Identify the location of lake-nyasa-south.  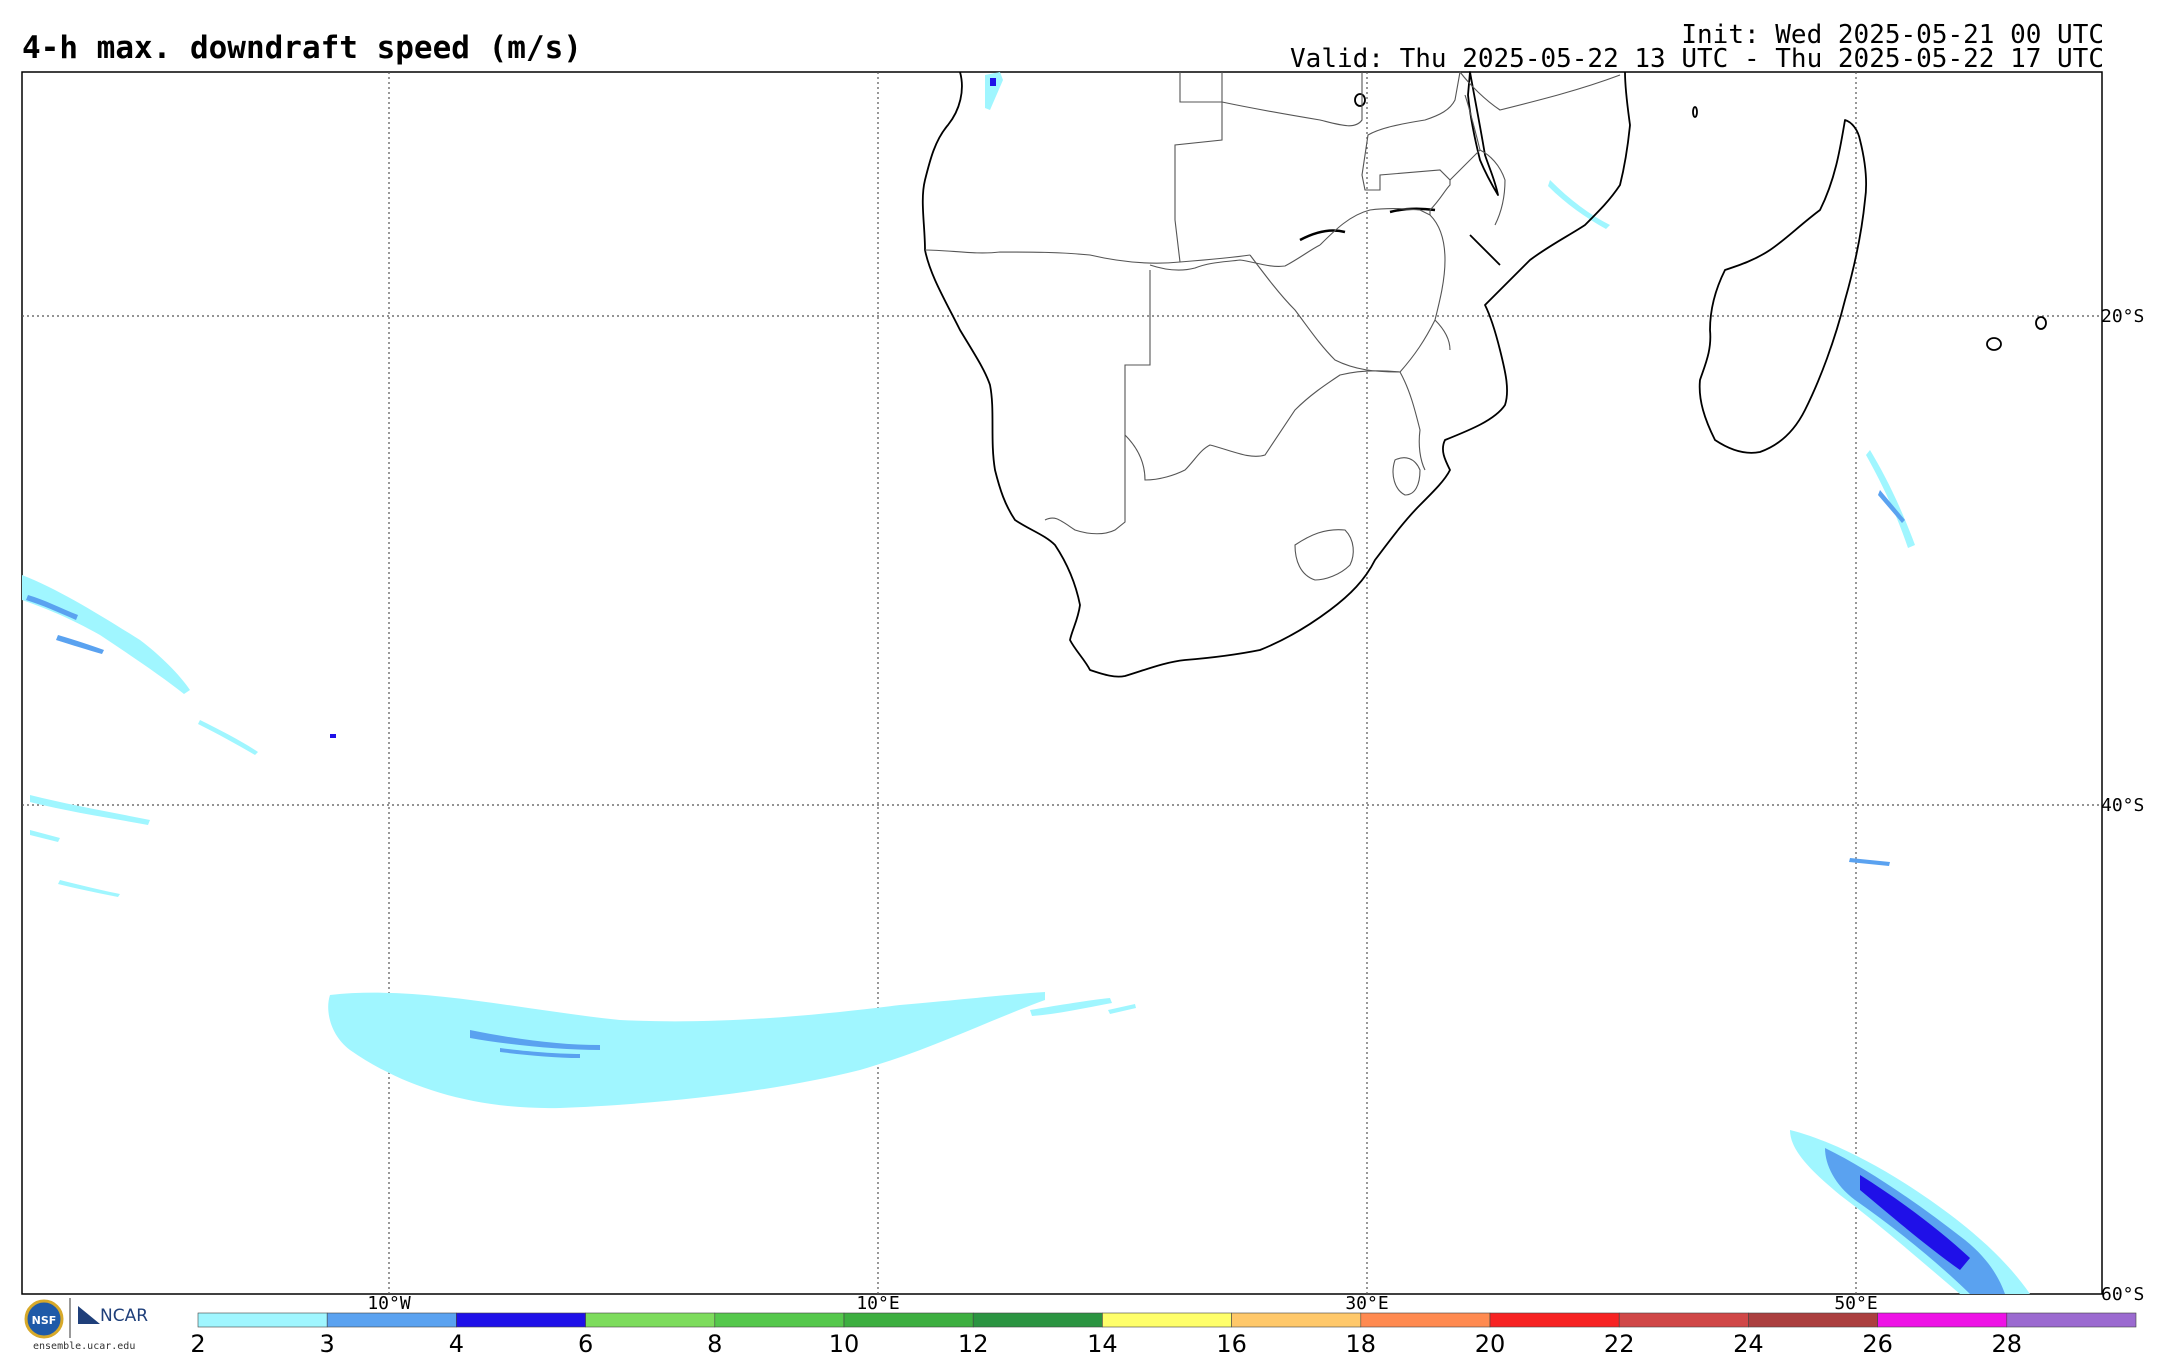
(1485, 250).